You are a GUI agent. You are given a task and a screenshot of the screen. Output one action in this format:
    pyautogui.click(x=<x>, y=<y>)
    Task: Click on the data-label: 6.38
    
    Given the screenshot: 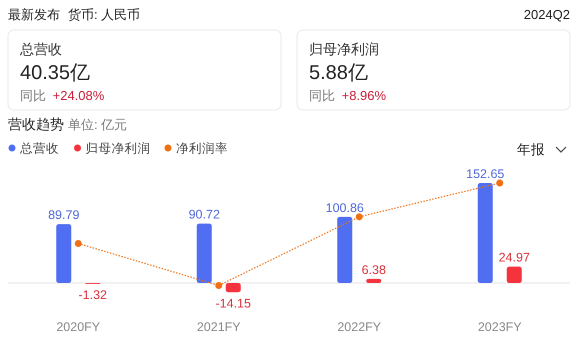 What is the action you would take?
    pyautogui.click(x=374, y=269)
    